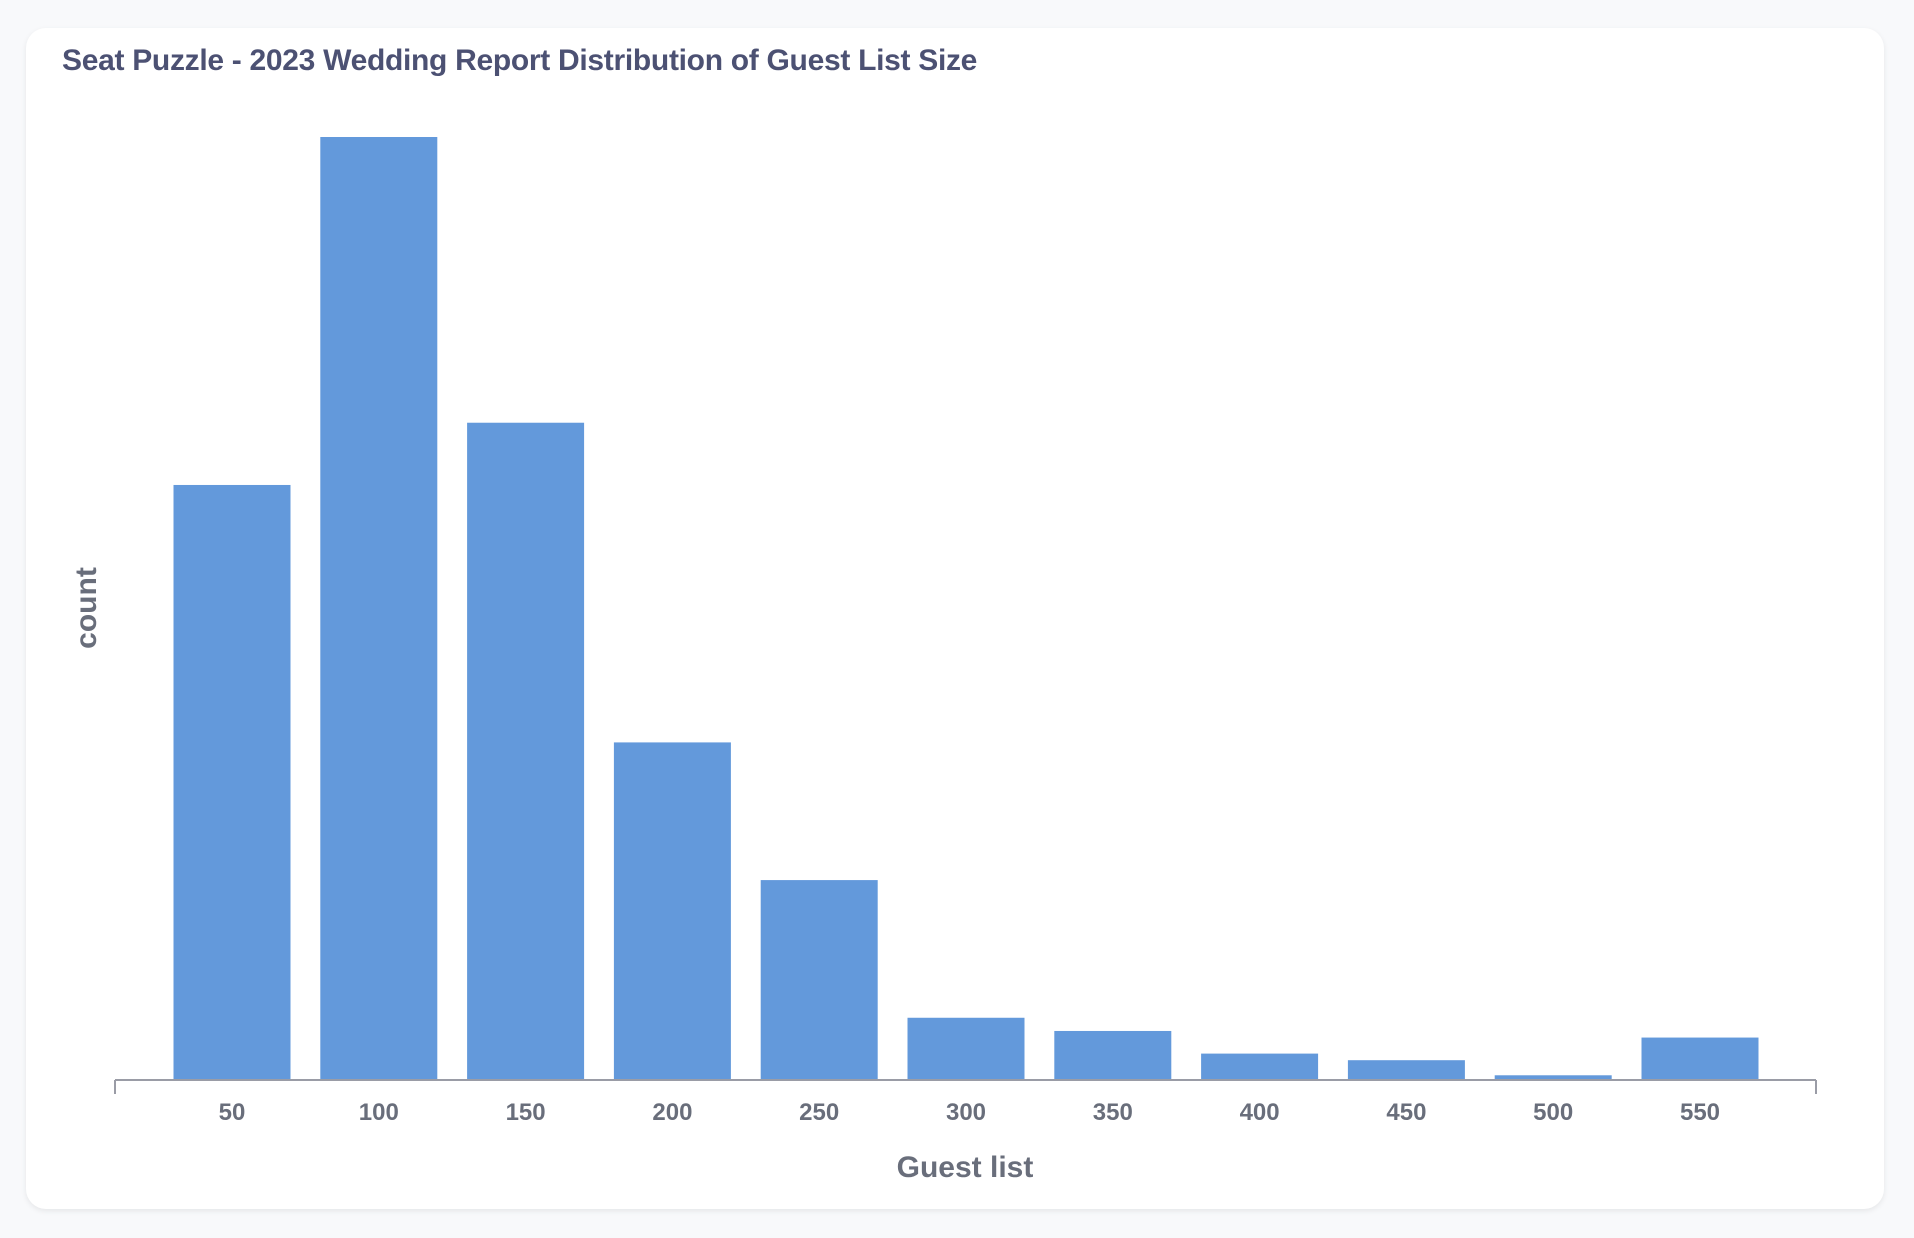  I want to click on x-tick-label: 50, so click(232, 1112).